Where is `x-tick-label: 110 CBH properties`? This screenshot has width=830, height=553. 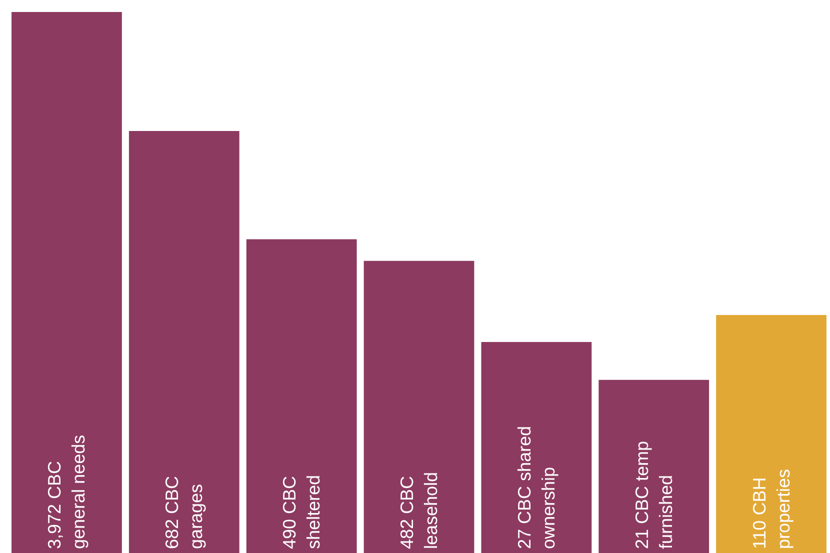 x-tick-label: 110 CBH properties is located at coordinates (771, 508).